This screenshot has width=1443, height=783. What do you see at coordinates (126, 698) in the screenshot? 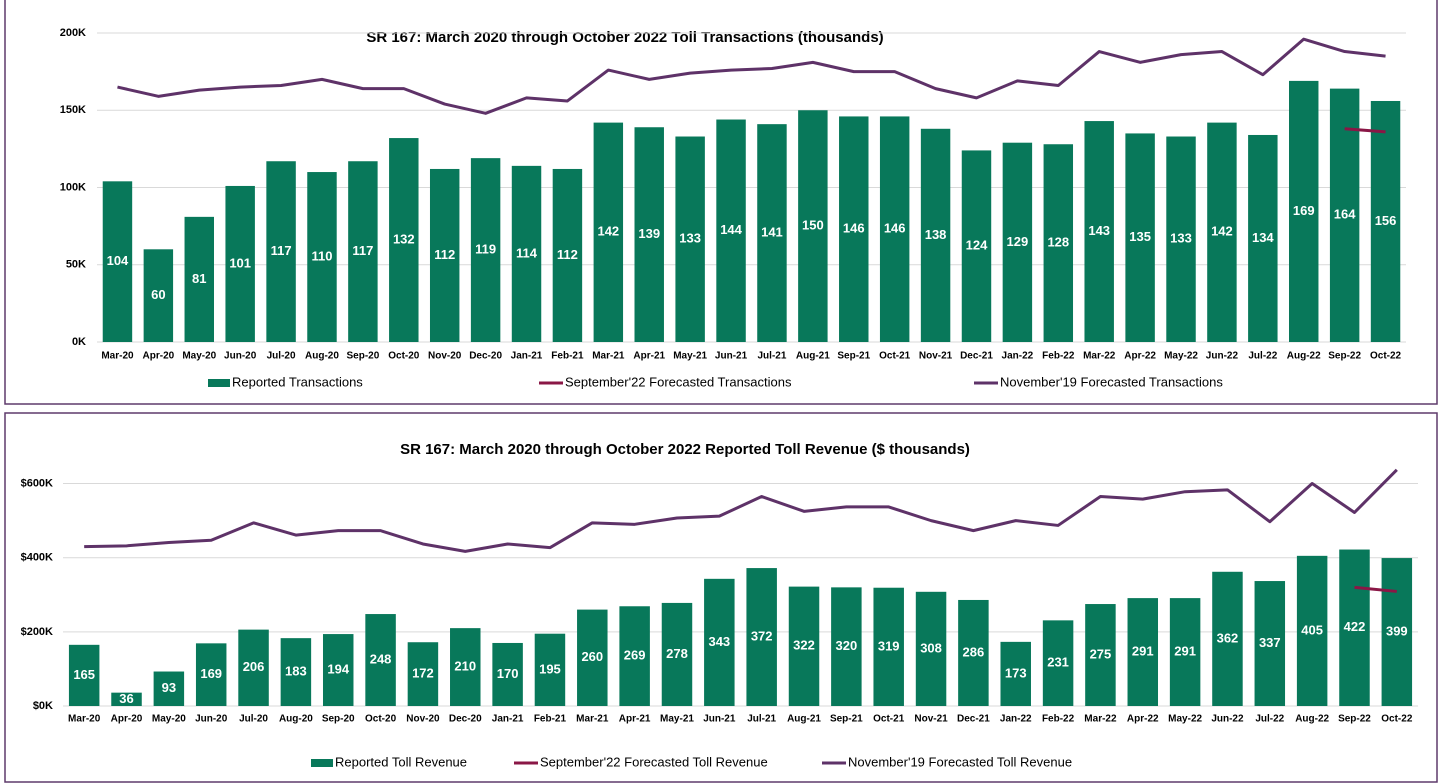
I see `bar-value-label: 36` at bounding box center [126, 698].